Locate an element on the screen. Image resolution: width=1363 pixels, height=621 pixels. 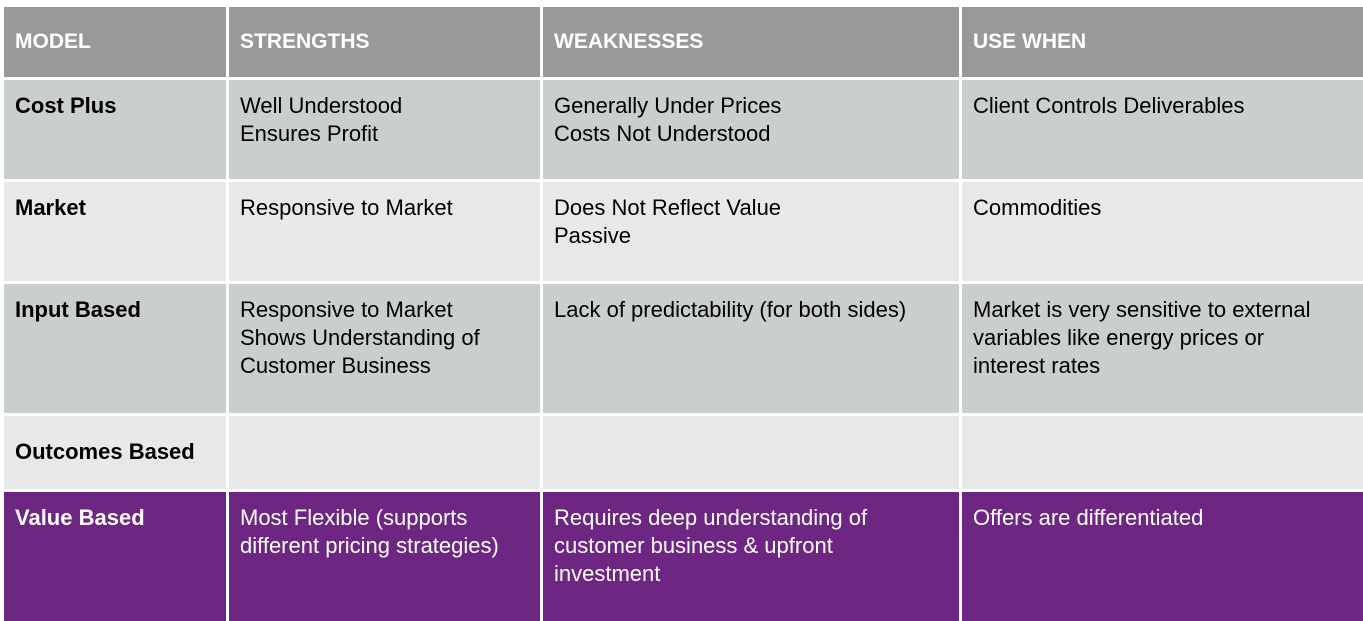
cell-line: Requires deep understanding of is located at coordinates (711, 517).